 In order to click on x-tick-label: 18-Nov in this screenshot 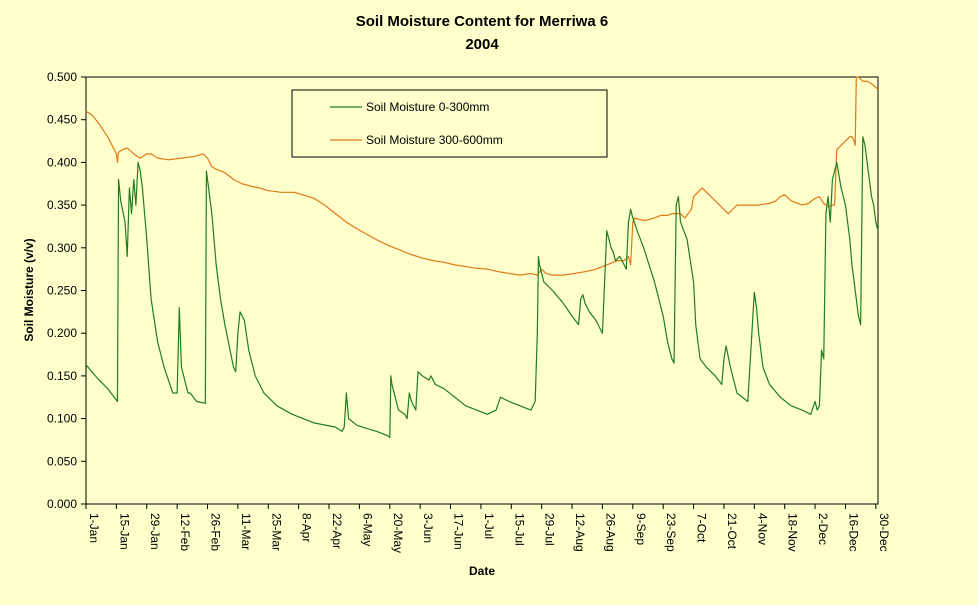, I will do `click(793, 532)`.